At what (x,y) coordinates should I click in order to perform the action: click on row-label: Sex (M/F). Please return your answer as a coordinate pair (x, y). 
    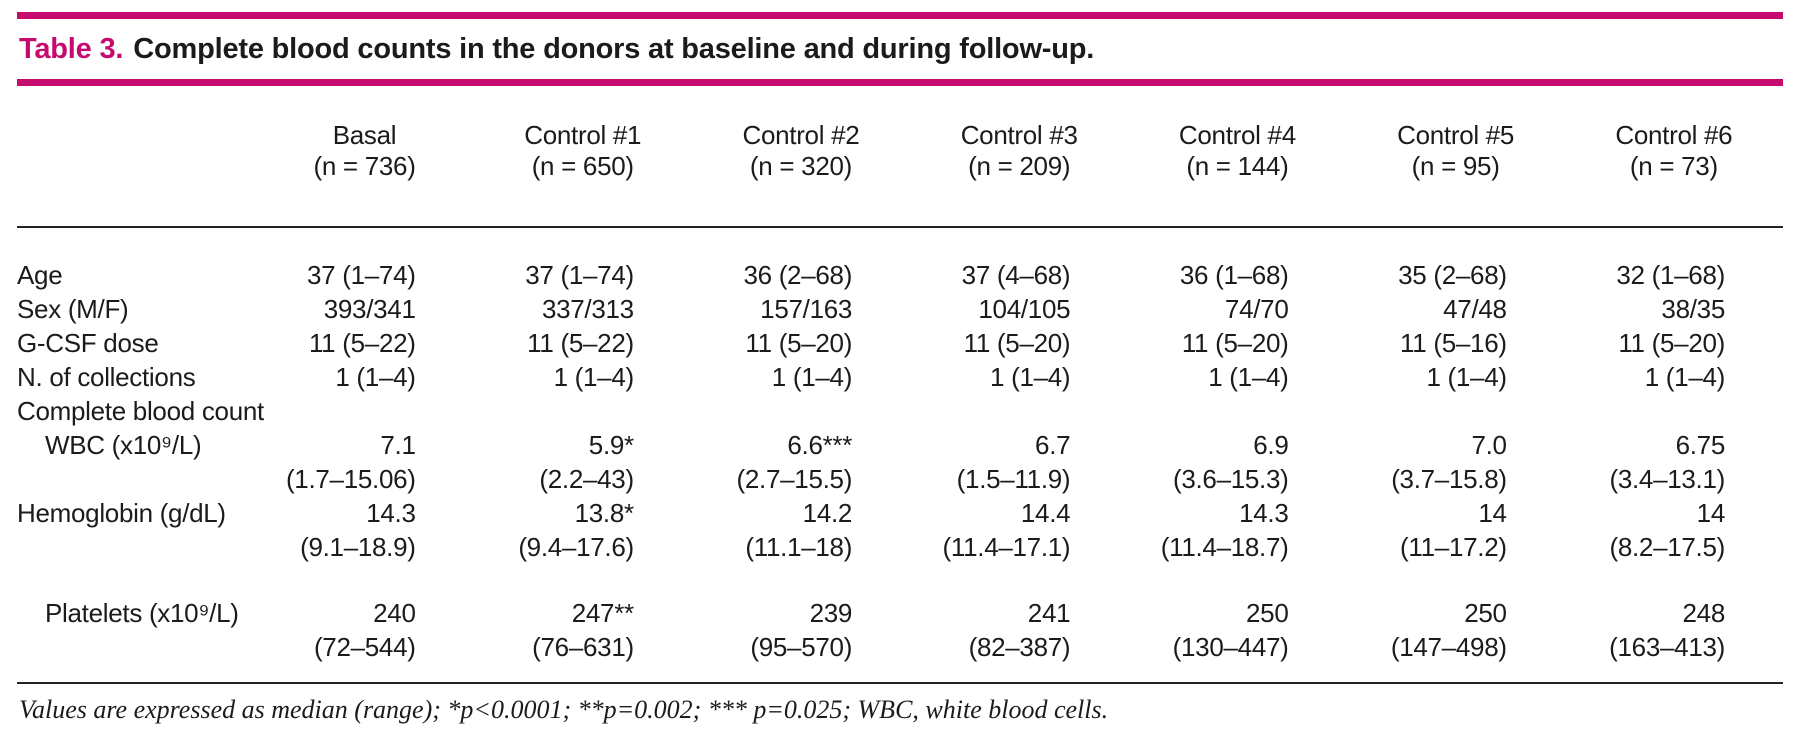
    Looking at the image, I should click on (73, 309).